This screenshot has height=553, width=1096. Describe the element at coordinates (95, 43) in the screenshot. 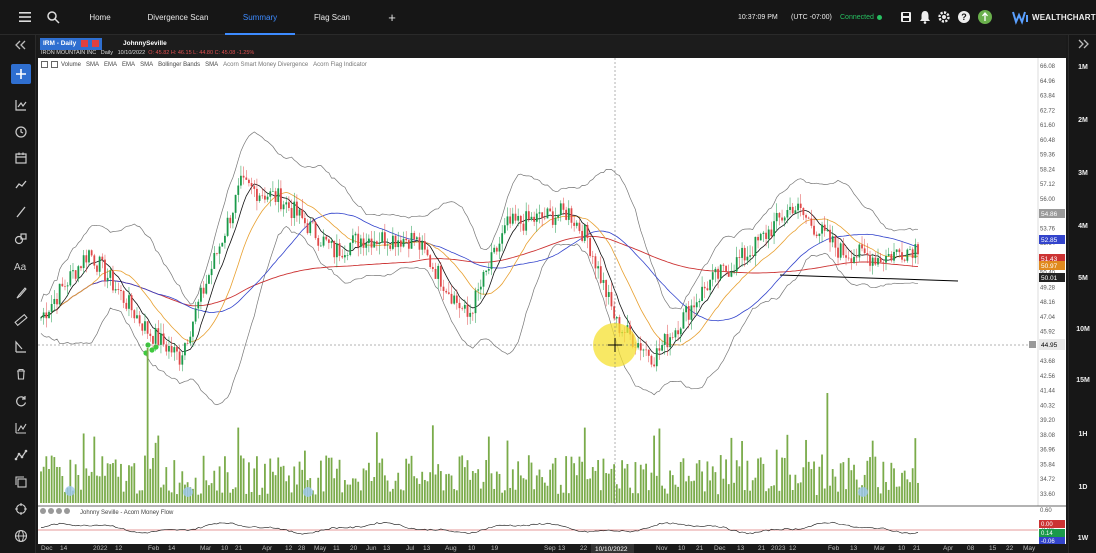

I see `ticker-badge-lock-icon` at that location.